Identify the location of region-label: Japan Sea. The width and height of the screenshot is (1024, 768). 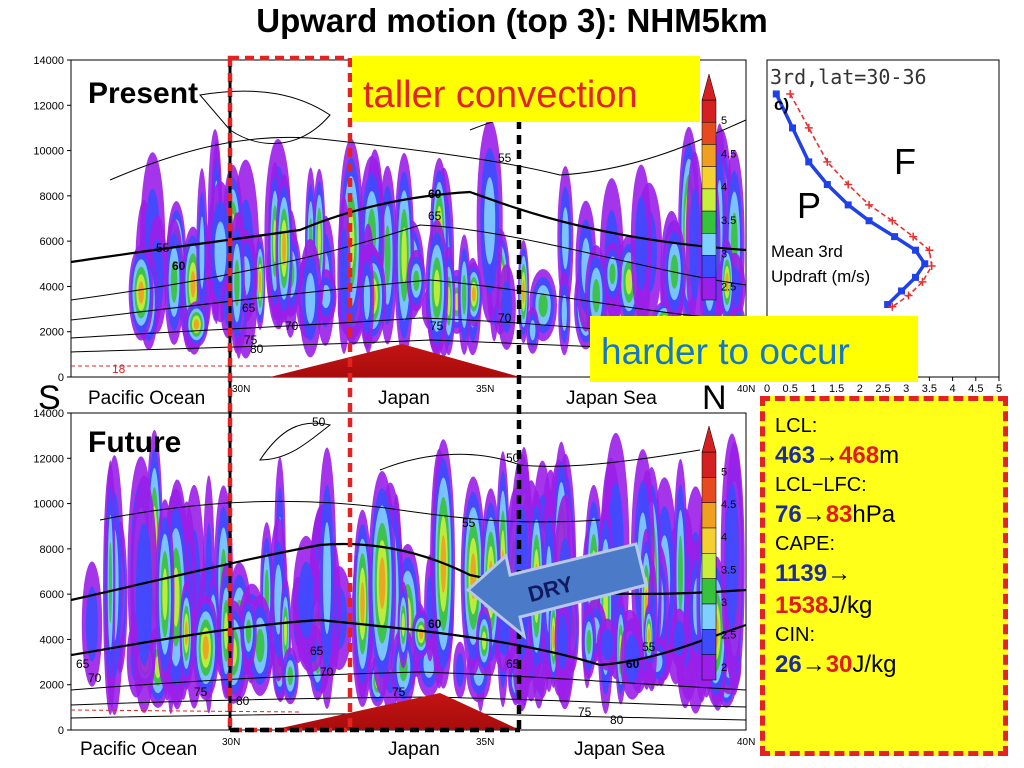
(619, 749).